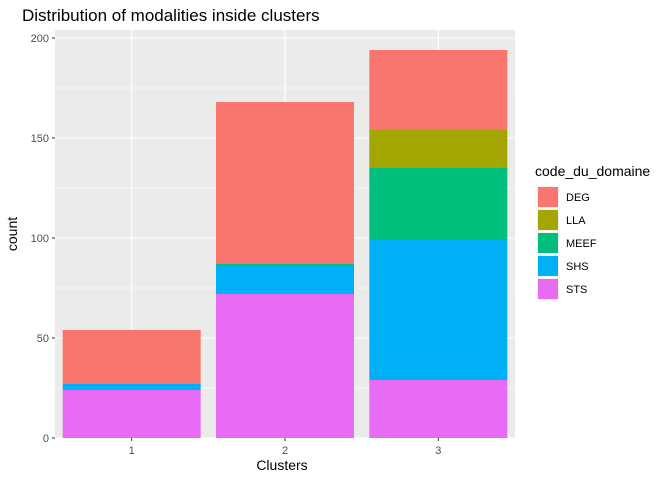  What do you see at coordinates (592, 171) in the screenshot?
I see `legend-title: code_du_domaine` at bounding box center [592, 171].